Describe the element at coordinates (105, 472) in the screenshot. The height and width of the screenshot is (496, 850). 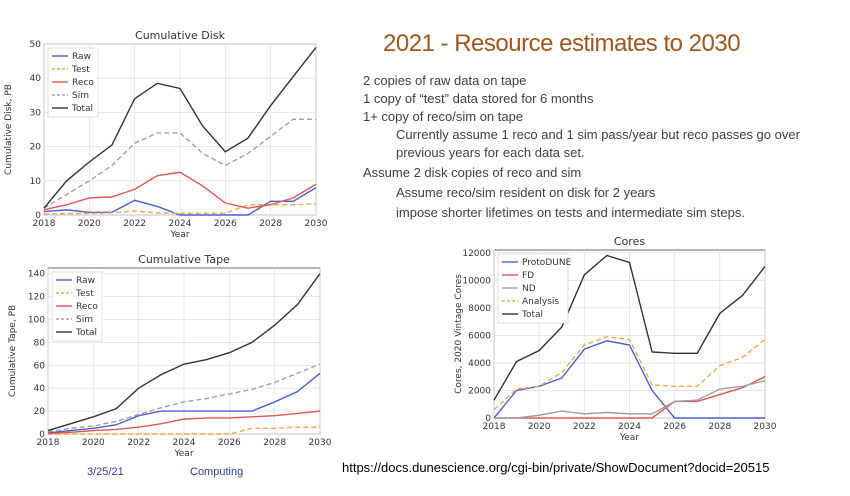
I see `footer-date: 3/25/21` at that location.